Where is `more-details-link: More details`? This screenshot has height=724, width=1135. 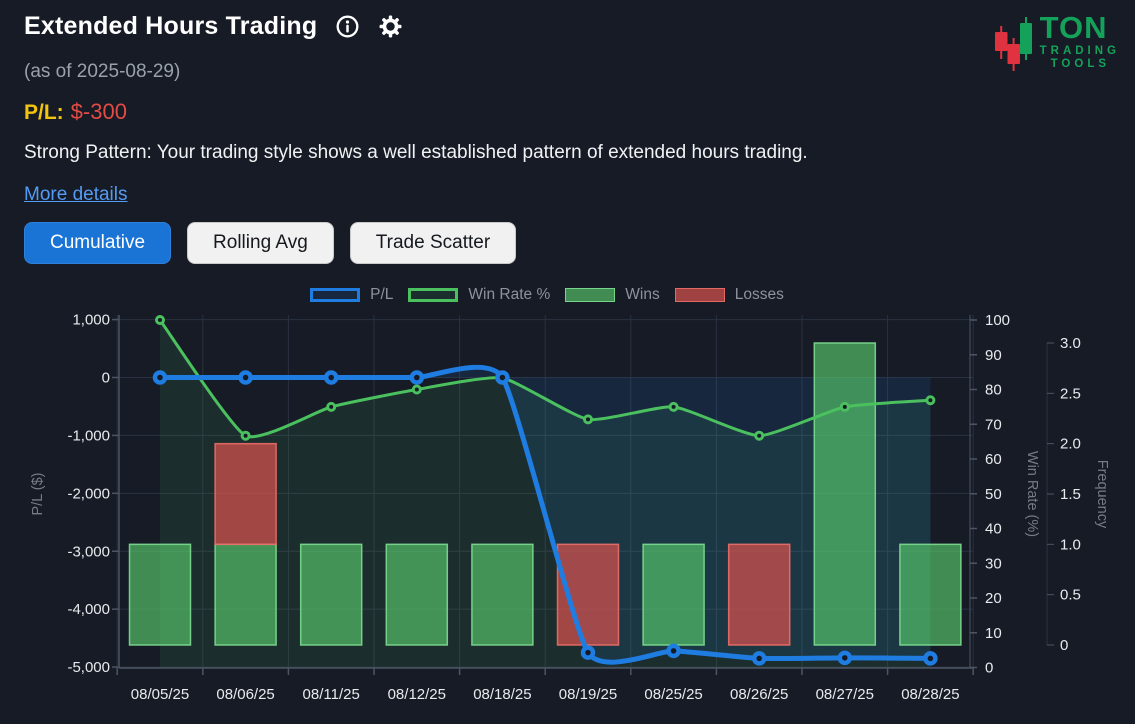
more-details-link: More details is located at coordinates (76, 194).